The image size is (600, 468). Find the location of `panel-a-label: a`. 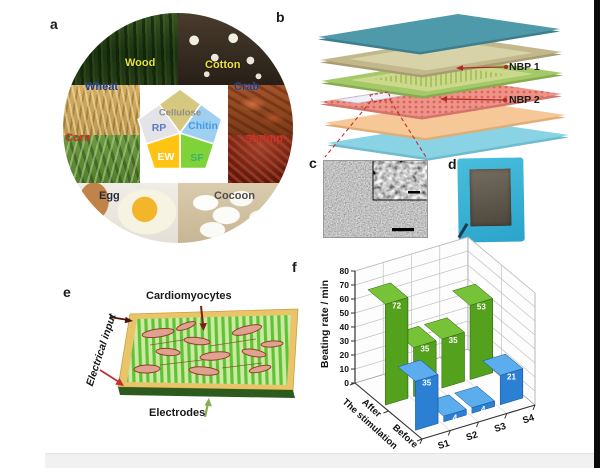

panel-a-label: a is located at coordinates (54, 24).